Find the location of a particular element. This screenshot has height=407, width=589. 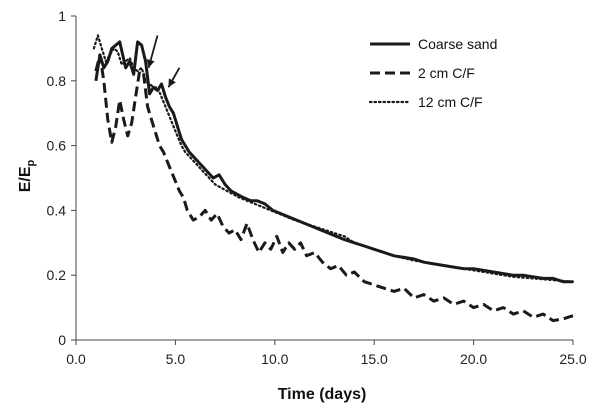

y-tick-label: 0.8 is located at coordinates (57, 81).